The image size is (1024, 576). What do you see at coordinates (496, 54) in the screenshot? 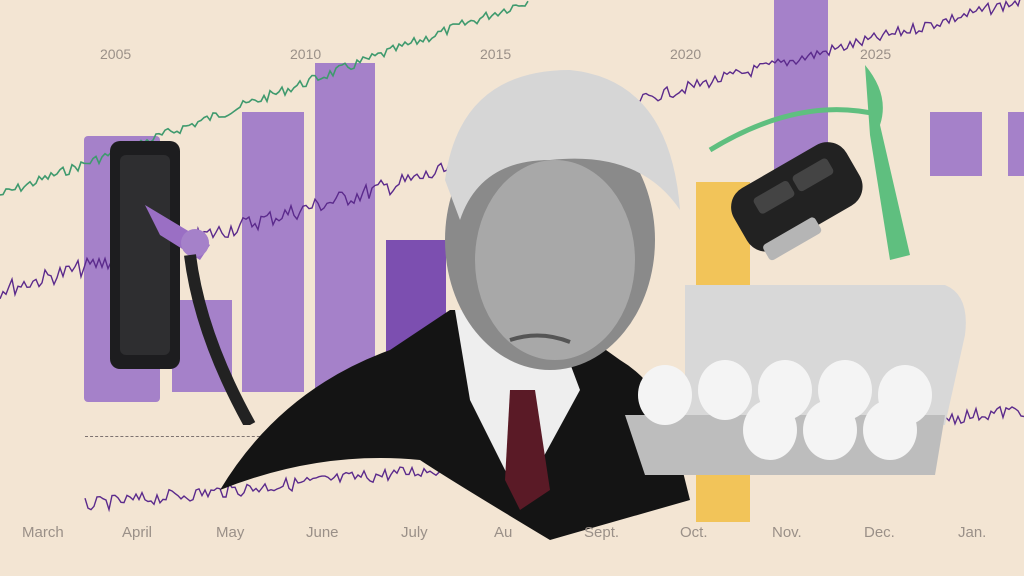
I see `year-label: 2015` at bounding box center [496, 54].